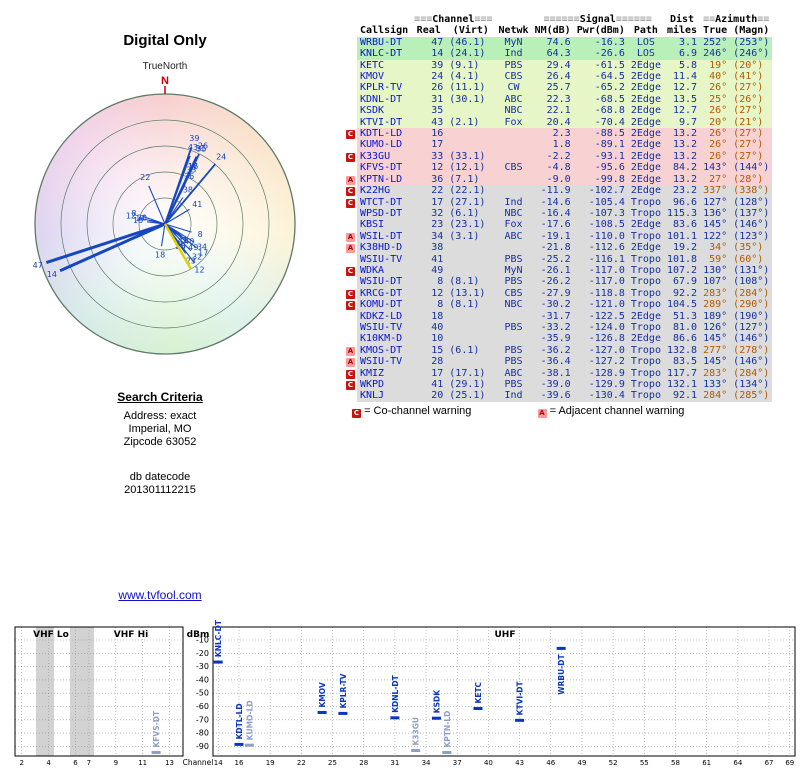 The image size is (800, 768). Describe the element at coordinates (682, 65) in the screenshot. I see `cell-distance-miles: 5.8` at that location.